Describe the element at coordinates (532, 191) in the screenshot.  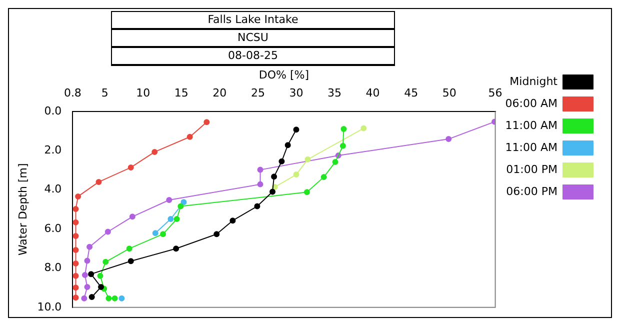
I see `legend-label: 06:00 PM` at that location.